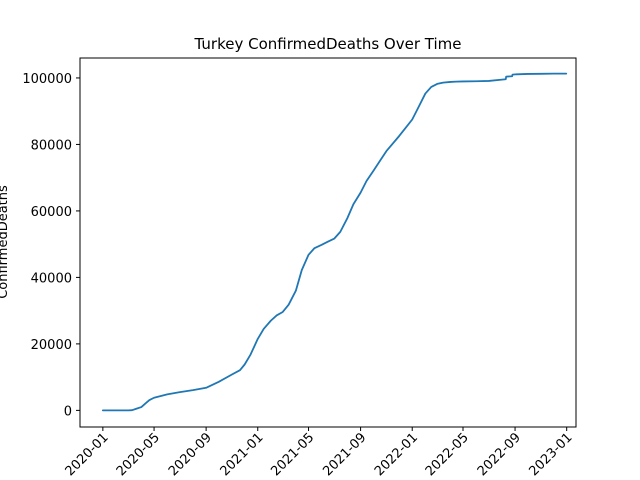  Describe the element at coordinates (51, 345) in the screenshot. I see `y-tick-label: 20000` at that location.